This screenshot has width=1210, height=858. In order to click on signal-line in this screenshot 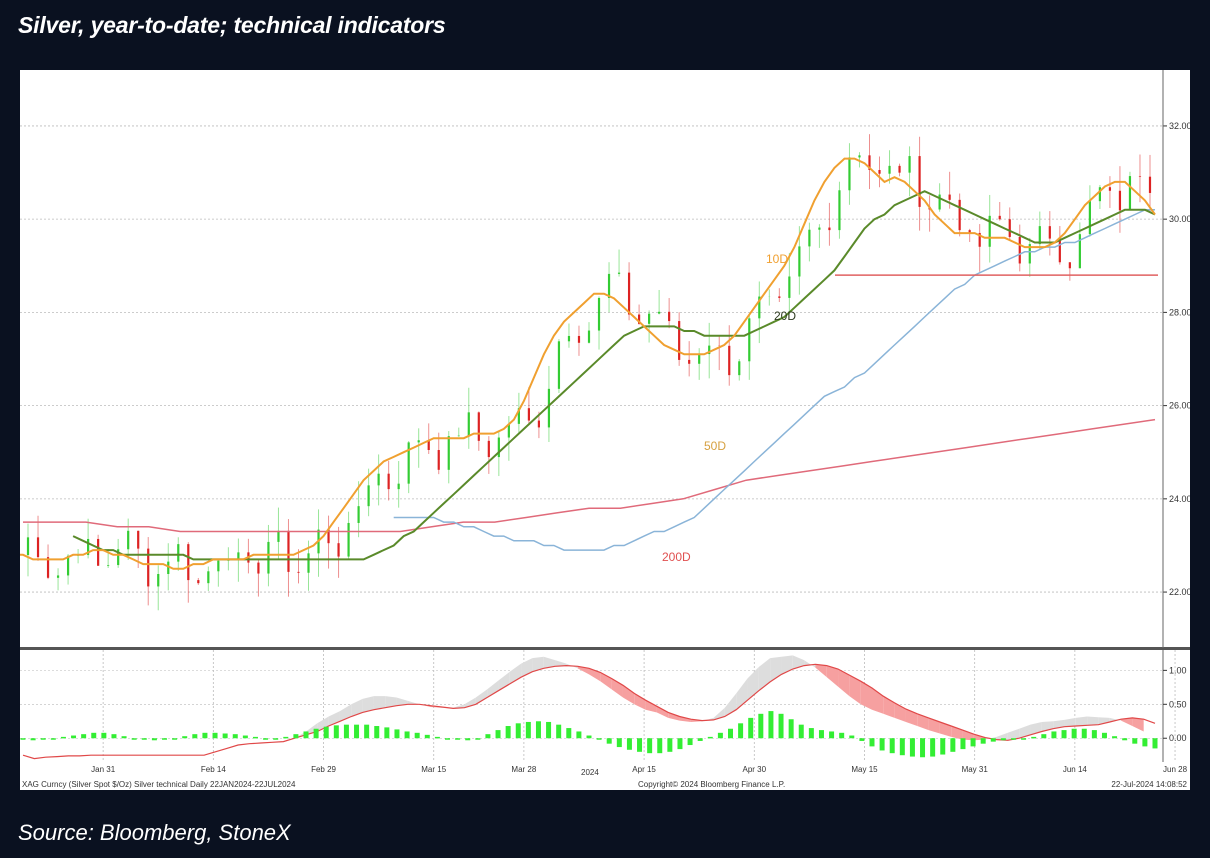, I will do `click(589, 711)`.